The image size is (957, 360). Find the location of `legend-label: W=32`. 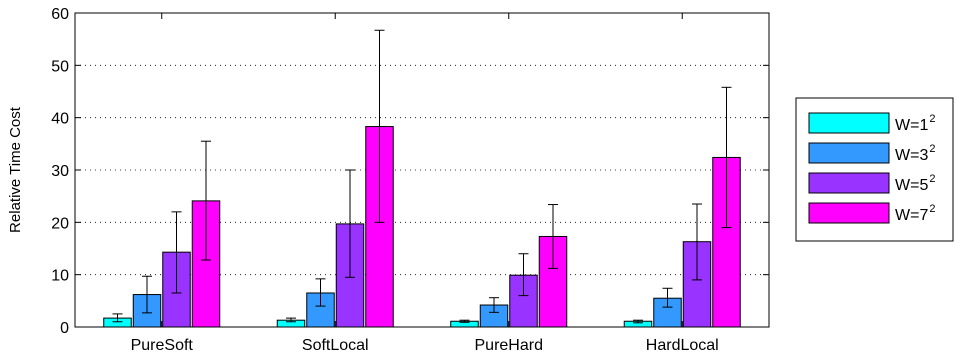

legend-label: W=32 is located at coordinates (915, 153).